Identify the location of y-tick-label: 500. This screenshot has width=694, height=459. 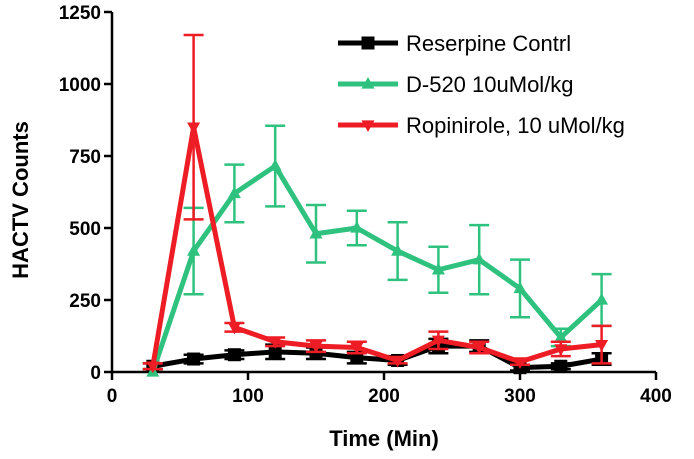
(85, 229).